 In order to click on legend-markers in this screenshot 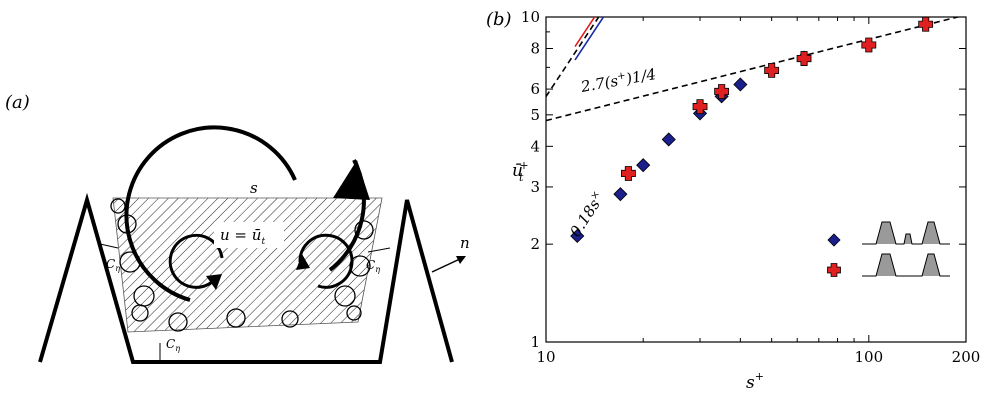, I will do `click(834, 255)`.